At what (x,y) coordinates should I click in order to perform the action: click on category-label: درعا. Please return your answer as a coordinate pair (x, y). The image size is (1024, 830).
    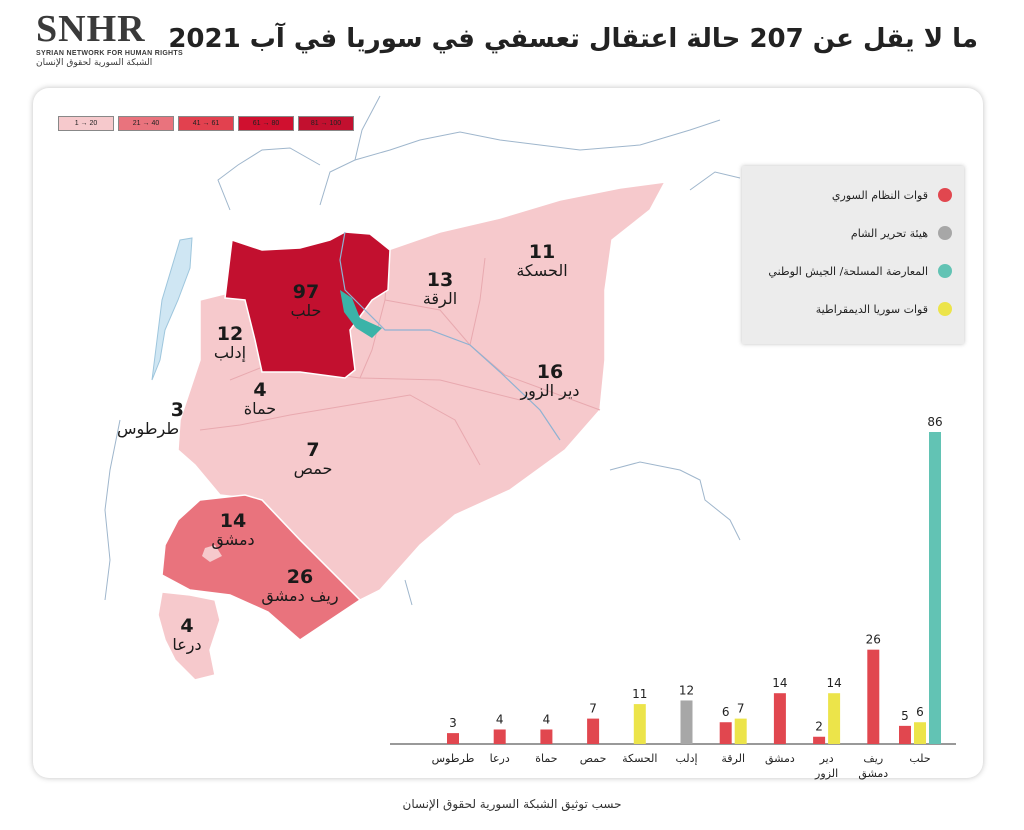
    Looking at the image, I should click on (500, 758).